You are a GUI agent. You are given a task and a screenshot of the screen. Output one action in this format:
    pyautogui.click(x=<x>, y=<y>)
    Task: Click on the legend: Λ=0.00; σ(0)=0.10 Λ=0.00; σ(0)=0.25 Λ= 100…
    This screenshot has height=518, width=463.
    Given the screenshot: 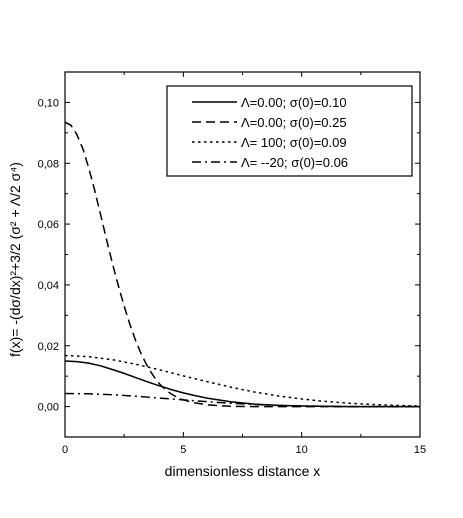 What is the action you would take?
    pyautogui.click(x=289, y=131)
    